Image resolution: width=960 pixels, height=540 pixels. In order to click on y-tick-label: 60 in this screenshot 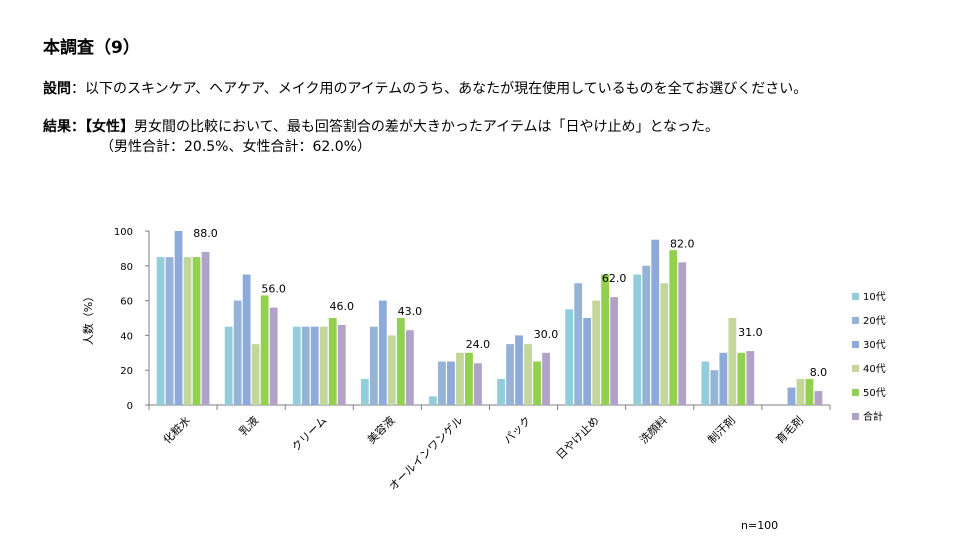, I will do `click(126, 302)`.